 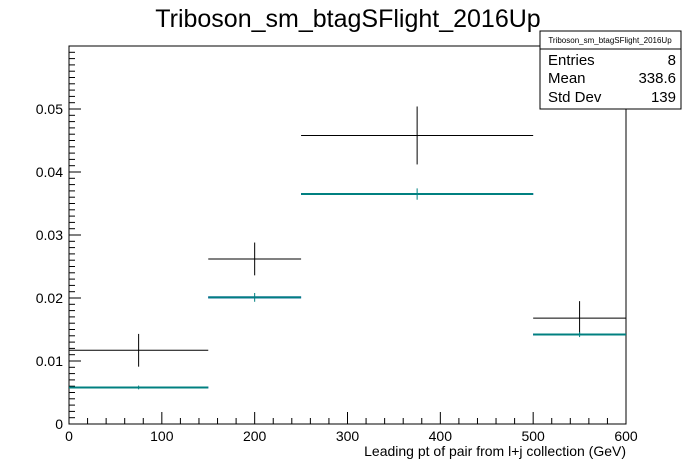 I want to click on chart-title: Triboson_sm_btagSFlight_2016Up, so click(x=347, y=19).